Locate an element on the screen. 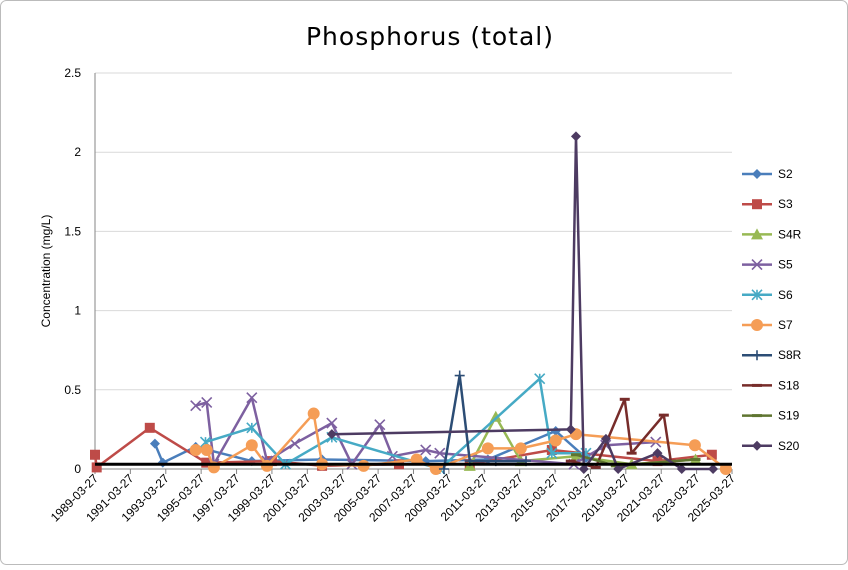 This screenshot has height=570, width=848. chart-title: Phosphorus (total) is located at coordinates (430, 36).